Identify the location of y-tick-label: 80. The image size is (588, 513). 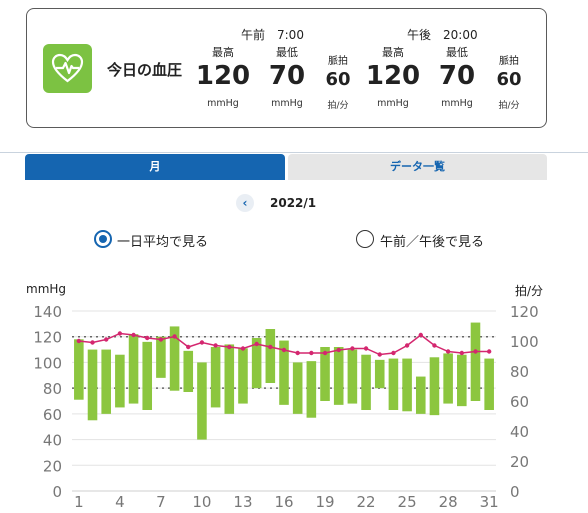
(52, 389).